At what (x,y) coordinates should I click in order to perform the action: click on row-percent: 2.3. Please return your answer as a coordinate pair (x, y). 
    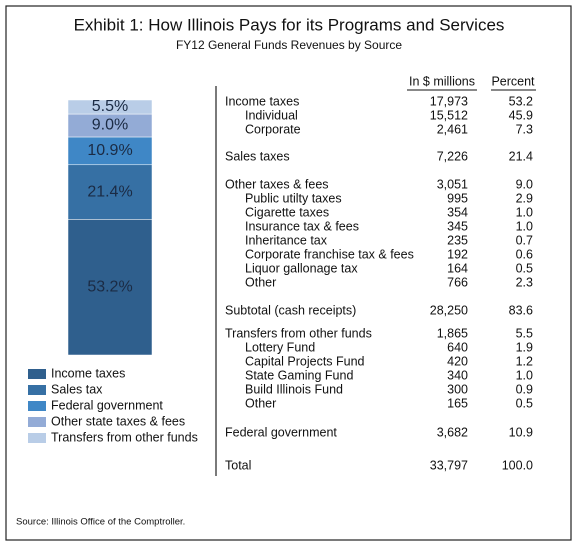
    Looking at the image, I should click on (524, 282).